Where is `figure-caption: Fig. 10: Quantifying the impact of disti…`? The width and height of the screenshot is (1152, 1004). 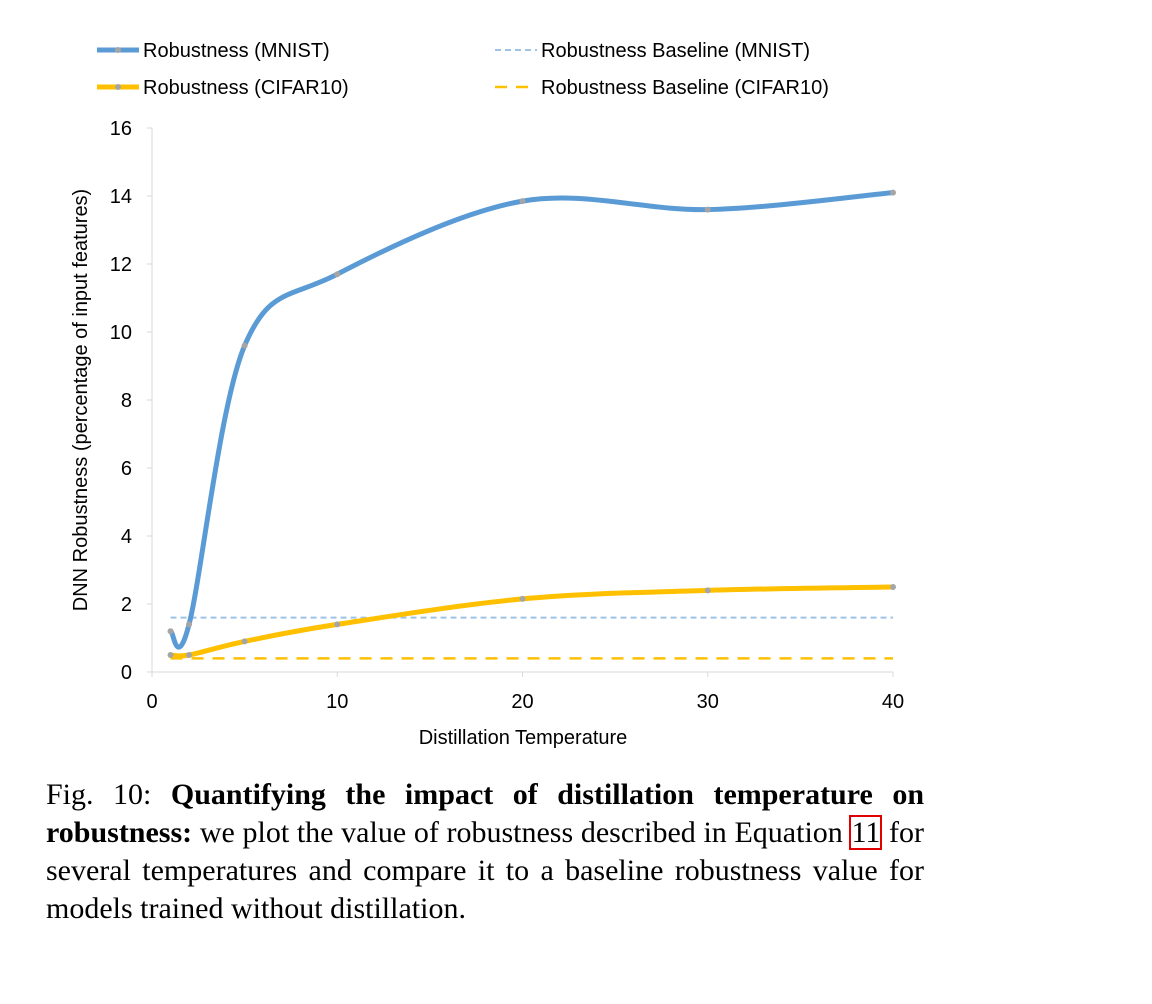
figure-caption: Fig. 10: Quantifying the impact of disti… is located at coordinates (485, 852).